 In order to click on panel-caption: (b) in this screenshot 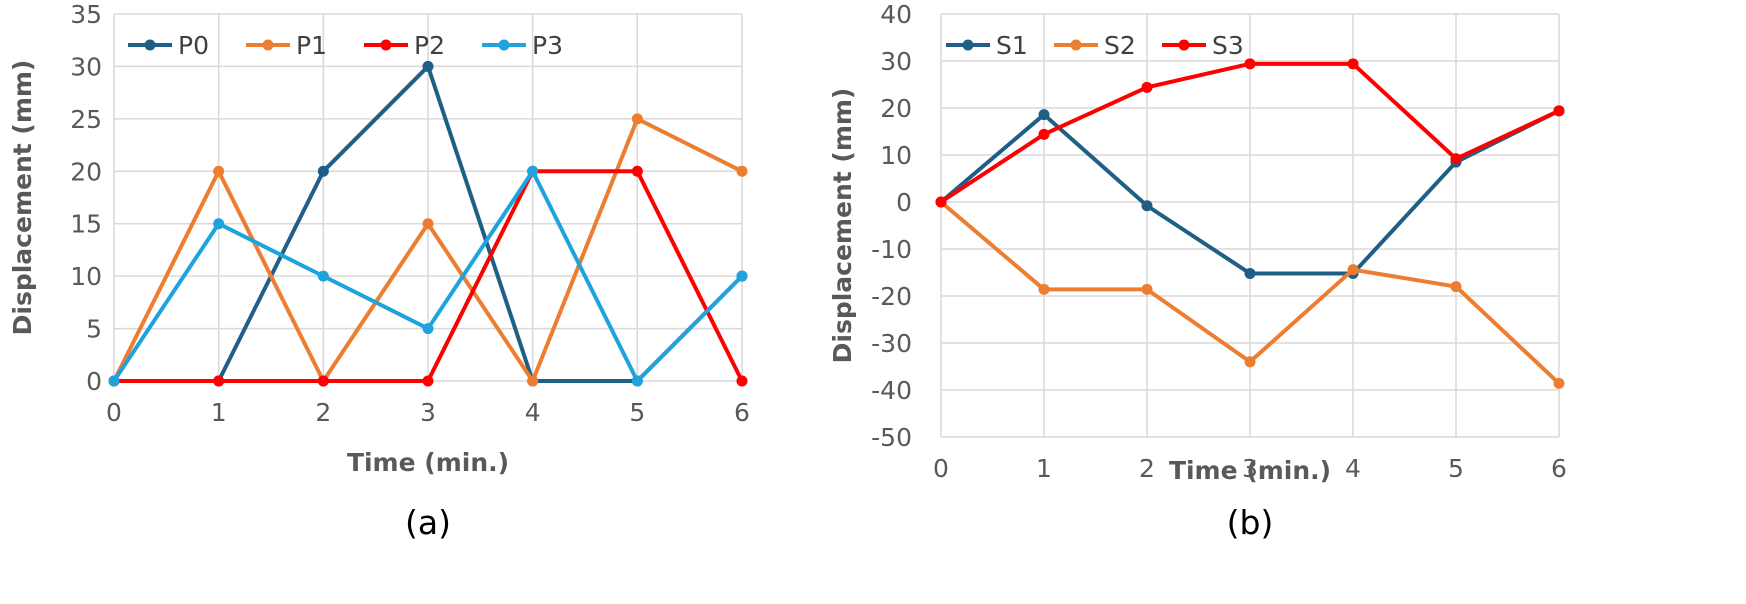, I will do `click(1250, 522)`.